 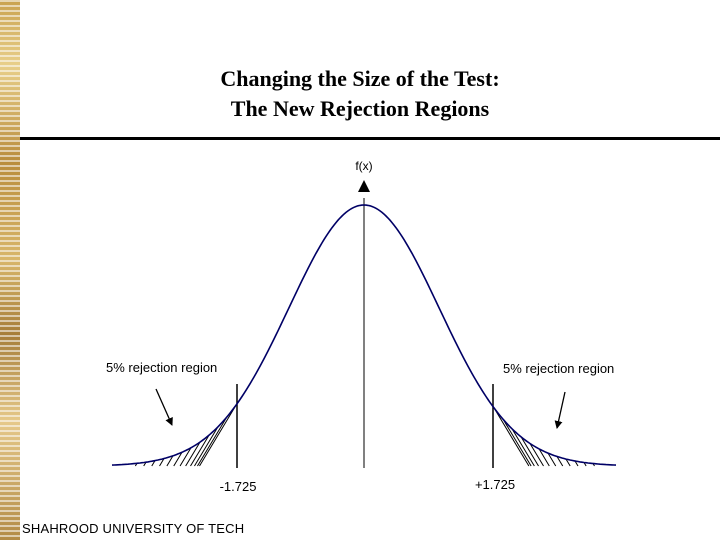 I want to click on left-rejection-region-hatching, so click(x=185, y=435).